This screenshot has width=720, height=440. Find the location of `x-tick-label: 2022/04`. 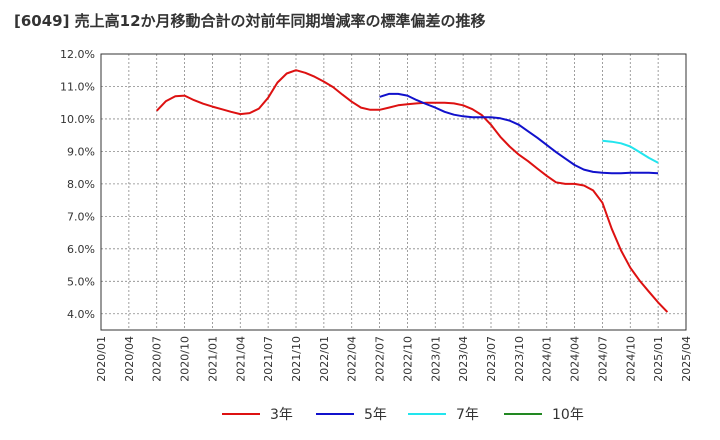

x-tick-label: 2022/04 is located at coordinates (352, 359).